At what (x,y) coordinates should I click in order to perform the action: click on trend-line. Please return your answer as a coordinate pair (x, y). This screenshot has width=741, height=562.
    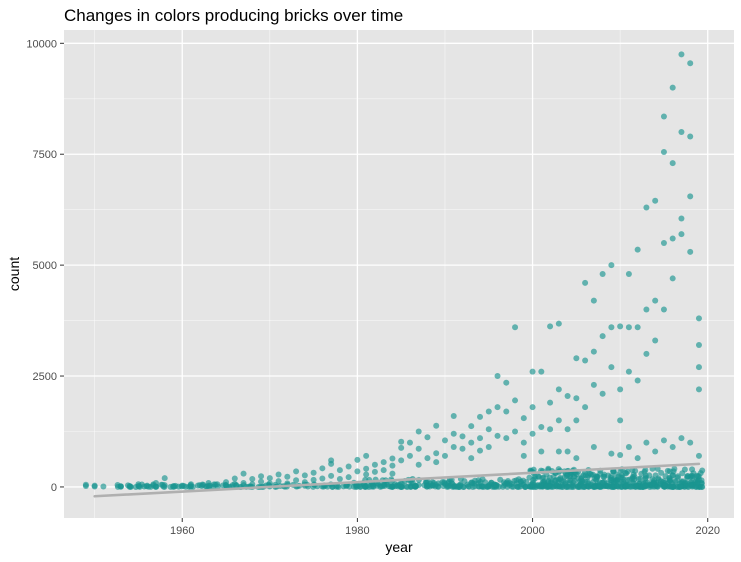
    Looking at the image, I should click on (397, 480).